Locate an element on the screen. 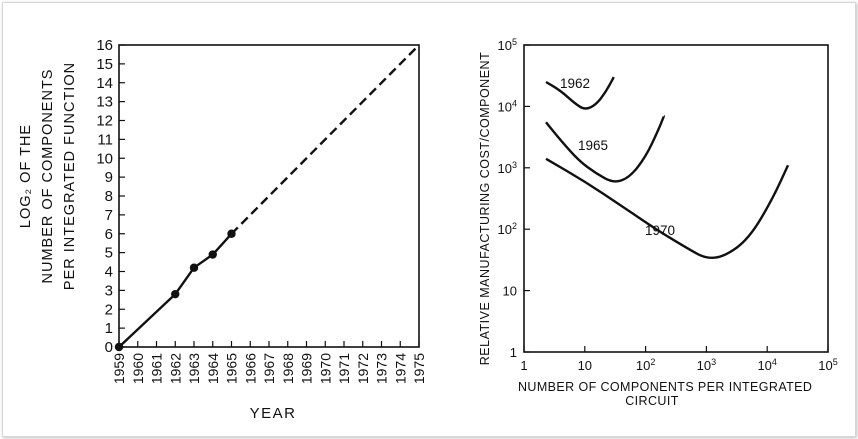  x-tick-label: 1966 is located at coordinates (250, 368).